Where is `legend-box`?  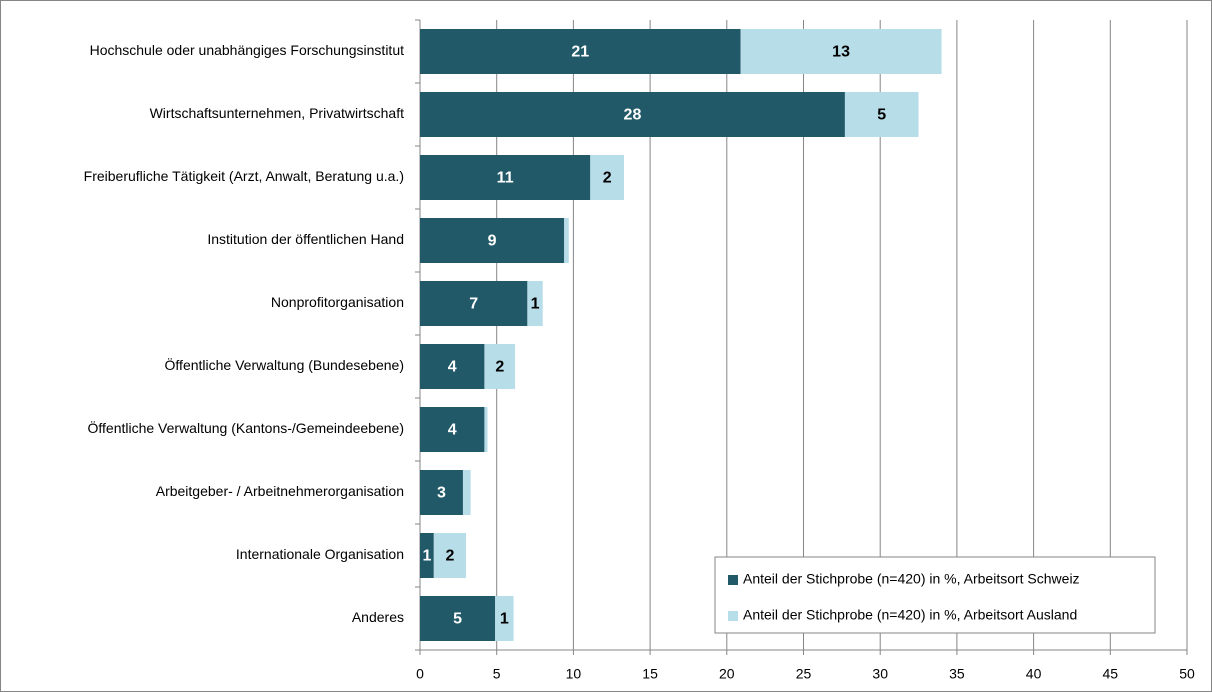
legend-box is located at coordinates (935, 595).